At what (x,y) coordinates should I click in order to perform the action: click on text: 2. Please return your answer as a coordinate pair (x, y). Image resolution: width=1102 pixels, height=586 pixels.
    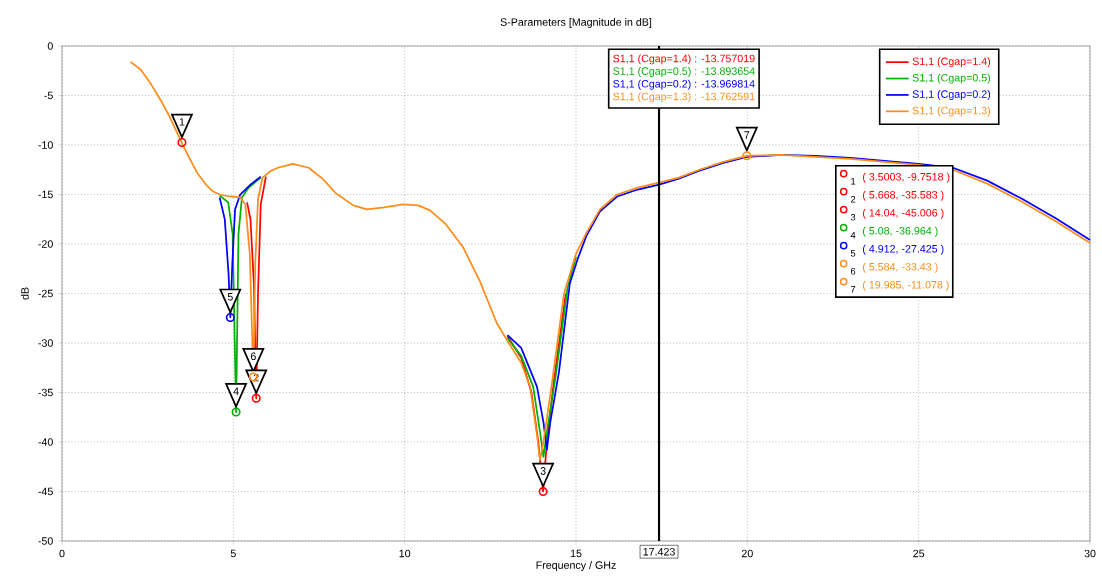
    Looking at the image, I should click on (853, 199).